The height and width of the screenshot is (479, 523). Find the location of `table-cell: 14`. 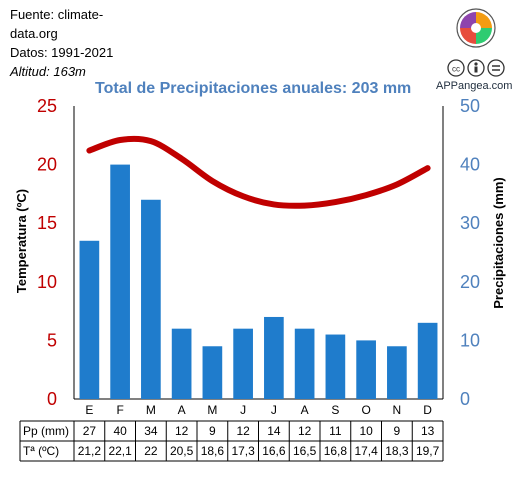

table-cell: 14 is located at coordinates (274, 431).